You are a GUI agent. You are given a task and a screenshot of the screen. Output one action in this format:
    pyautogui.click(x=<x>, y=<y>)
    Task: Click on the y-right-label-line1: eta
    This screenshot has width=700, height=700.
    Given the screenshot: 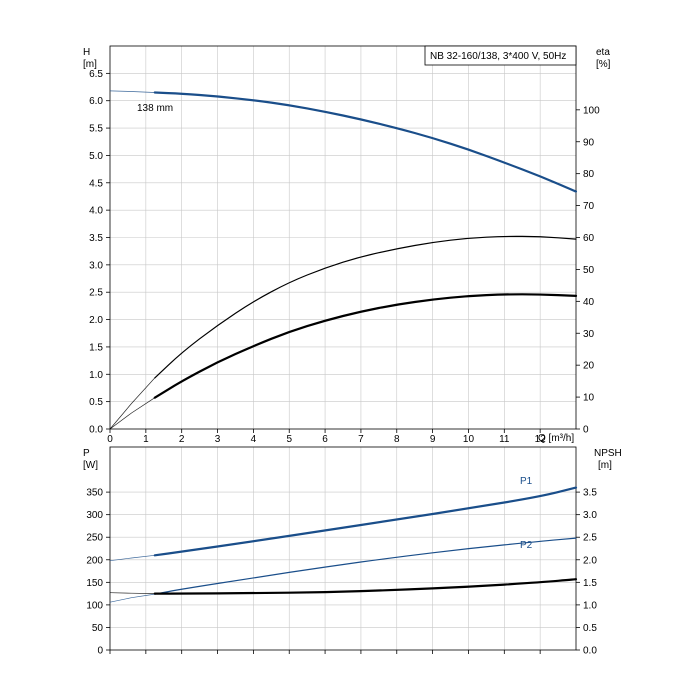 What is the action you would take?
    pyautogui.click(x=603, y=52)
    